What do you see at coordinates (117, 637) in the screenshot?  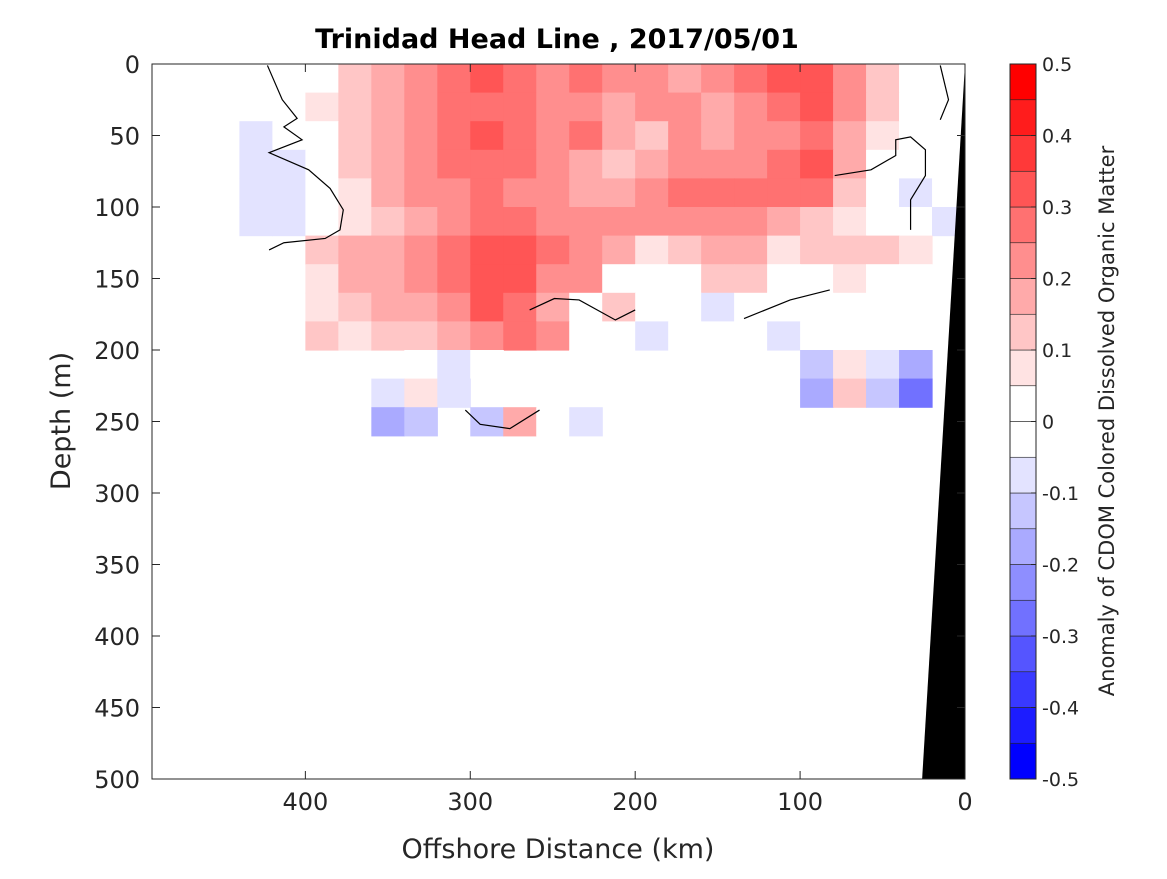 I see `y-tick-label: 400` at bounding box center [117, 637].